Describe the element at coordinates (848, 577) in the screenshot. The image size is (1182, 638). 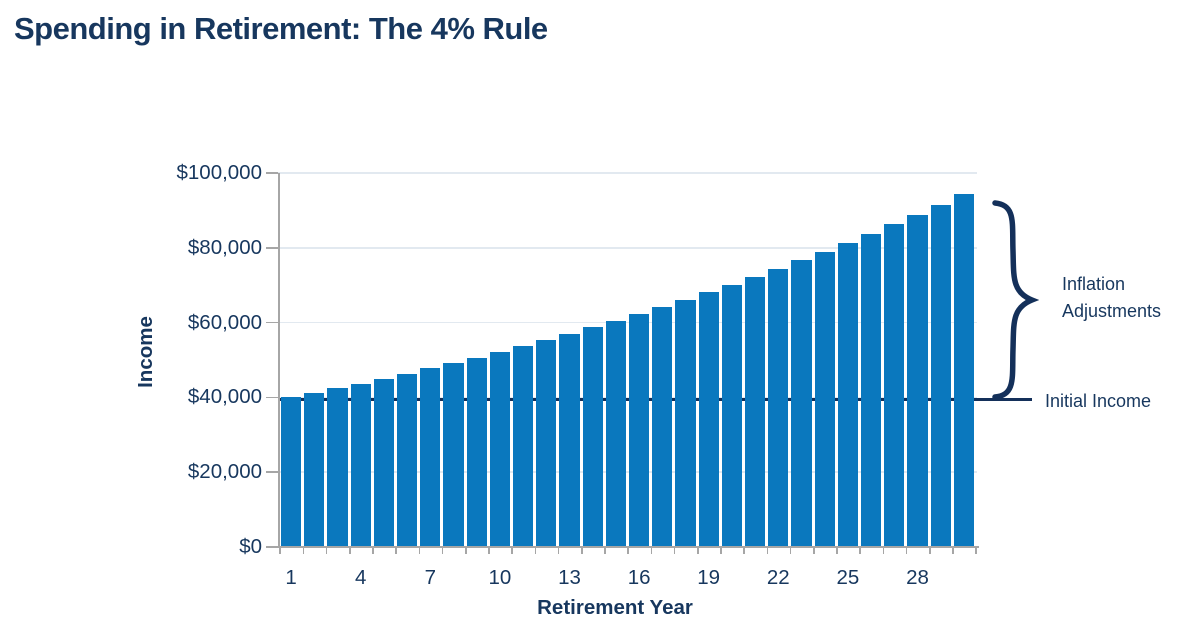
I see `x-tick-label: 25` at that location.